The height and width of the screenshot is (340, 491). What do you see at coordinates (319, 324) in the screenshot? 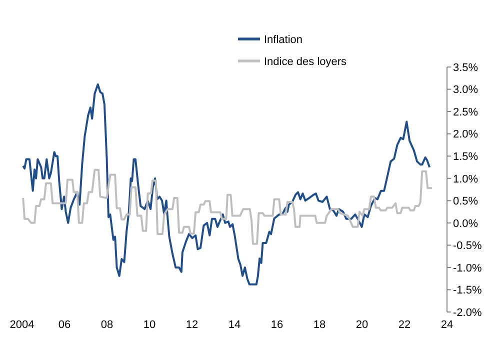
I see `x-tick-label: 18` at bounding box center [319, 324].